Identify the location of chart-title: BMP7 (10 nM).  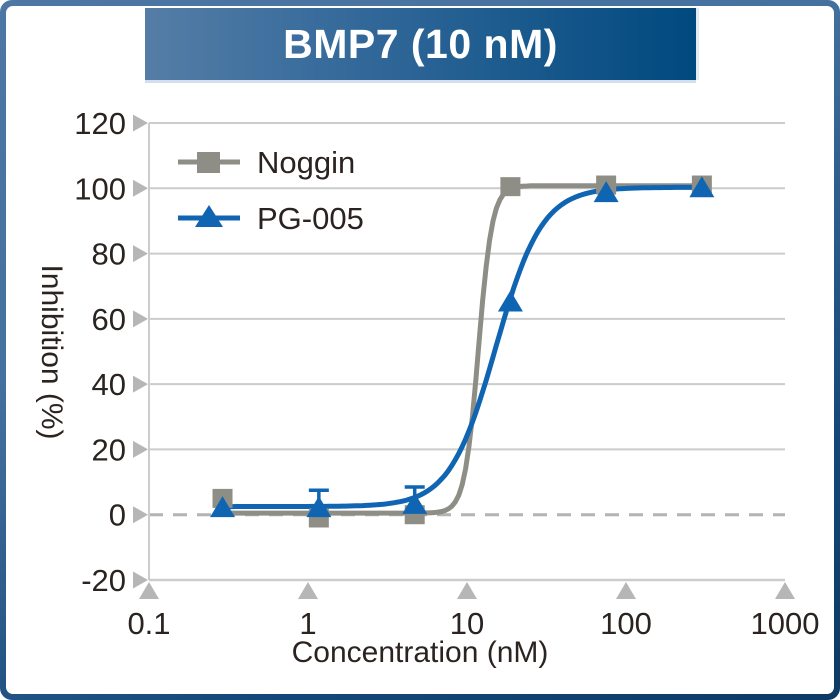
(420, 43).